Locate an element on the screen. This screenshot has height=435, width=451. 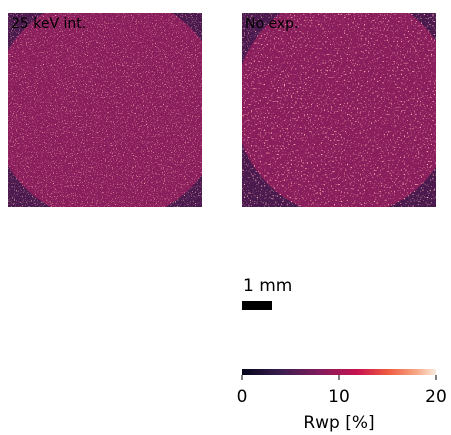
colorbar is located at coordinates (339, 372).